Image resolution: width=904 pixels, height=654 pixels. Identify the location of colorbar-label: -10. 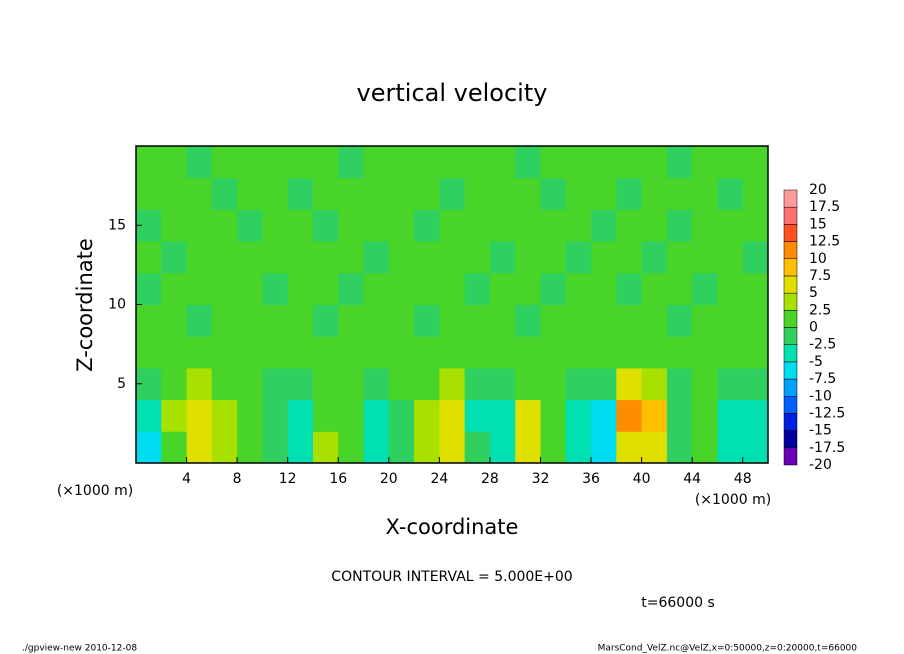
(820, 396).